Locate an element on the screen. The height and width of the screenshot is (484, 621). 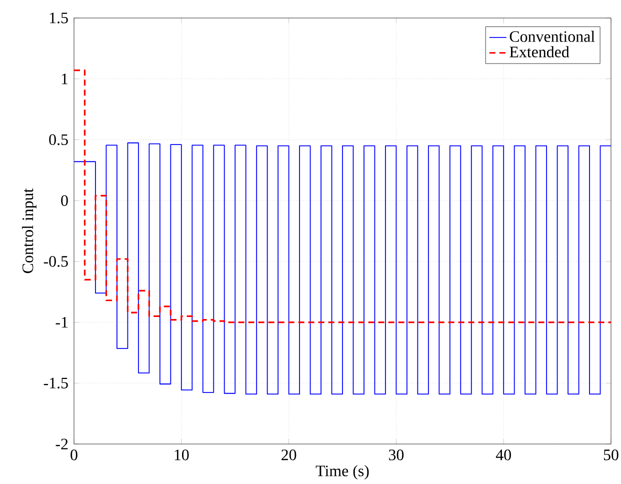
x-tick-label: 40 is located at coordinates (503, 455).